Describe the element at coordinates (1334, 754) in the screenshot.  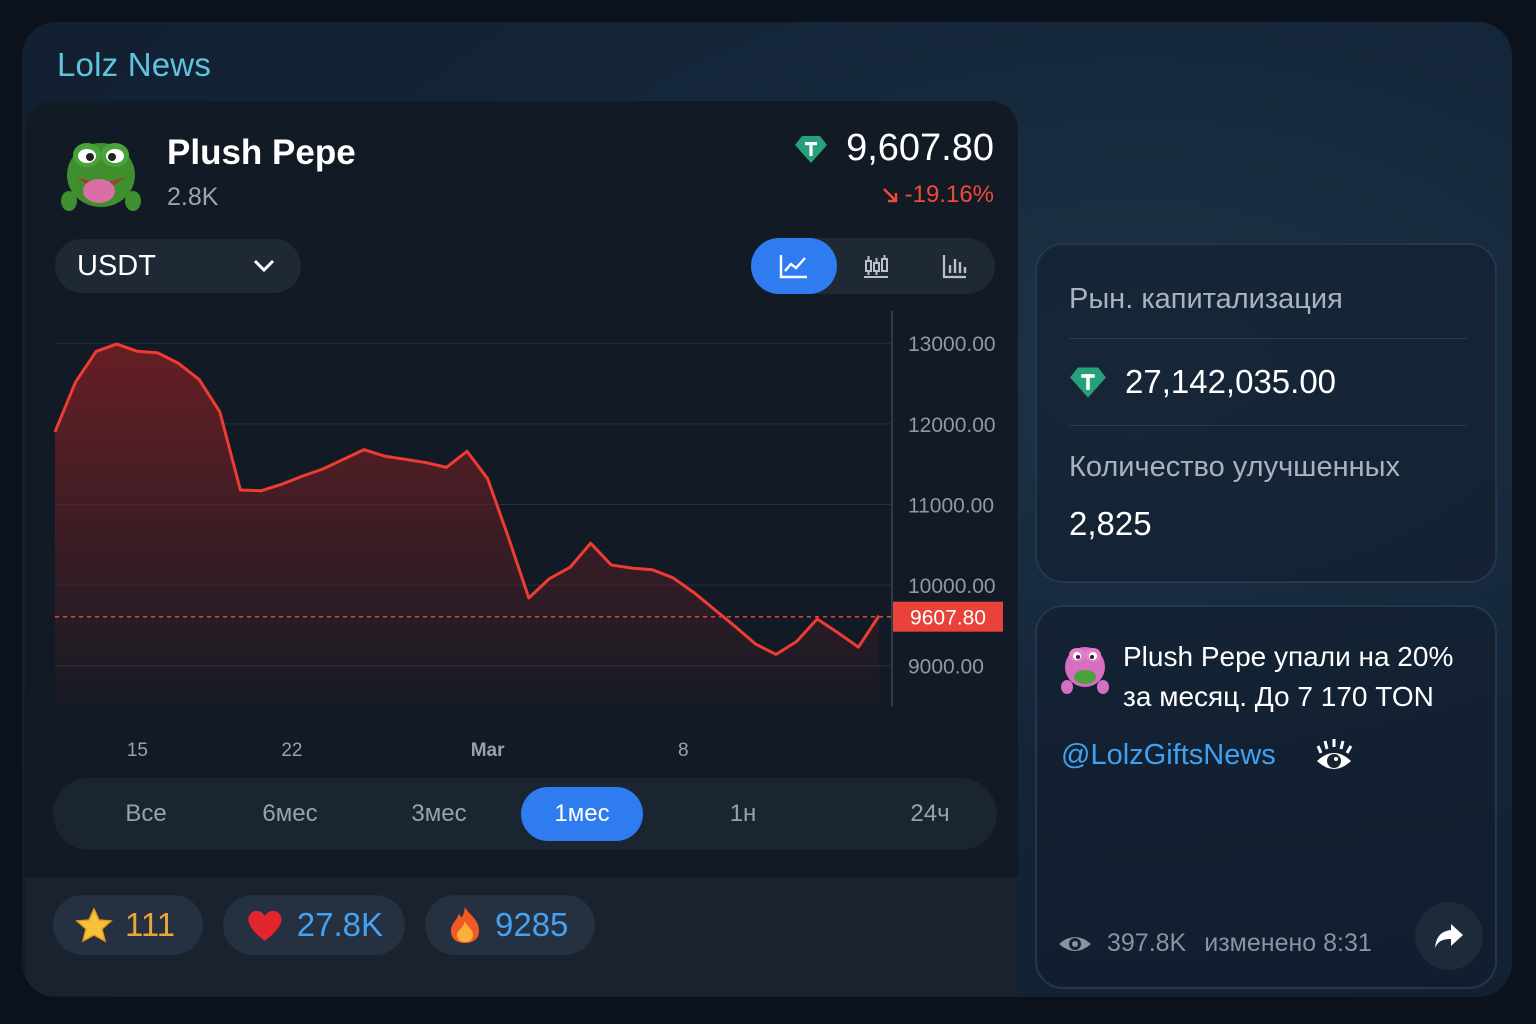
I see `eye-lashes-icon` at that location.